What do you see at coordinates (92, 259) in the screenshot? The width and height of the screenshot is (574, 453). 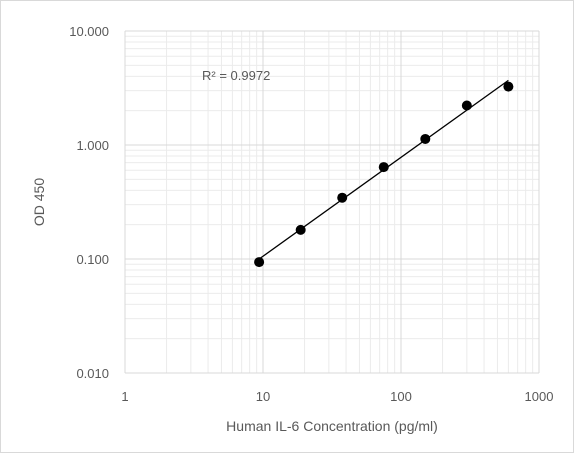 I see `y-tick-label: 0.100` at bounding box center [92, 259].